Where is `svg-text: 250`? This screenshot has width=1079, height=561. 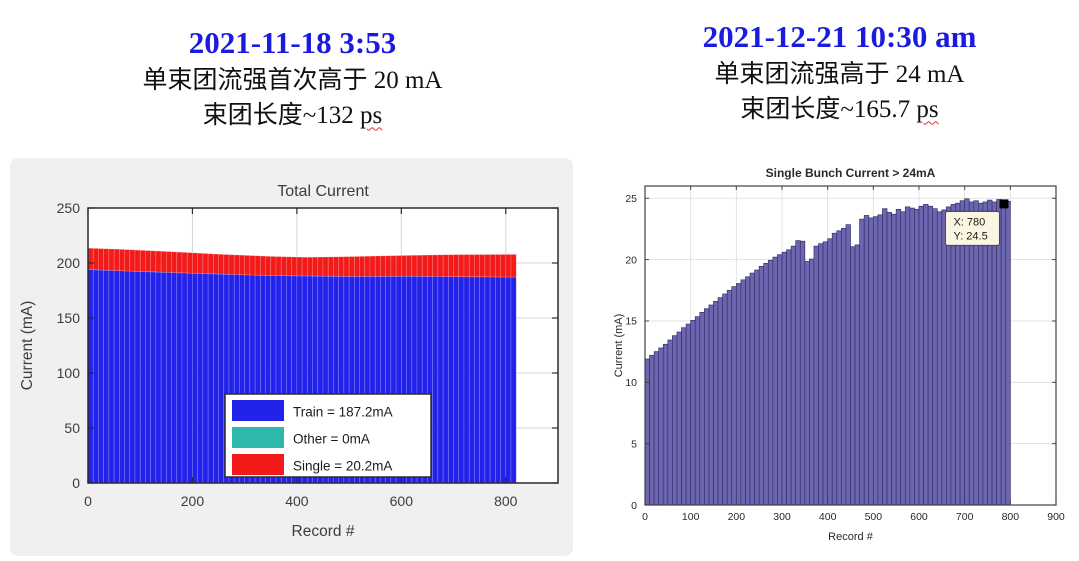 svg-text: 250 is located at coordinates (69, 208).